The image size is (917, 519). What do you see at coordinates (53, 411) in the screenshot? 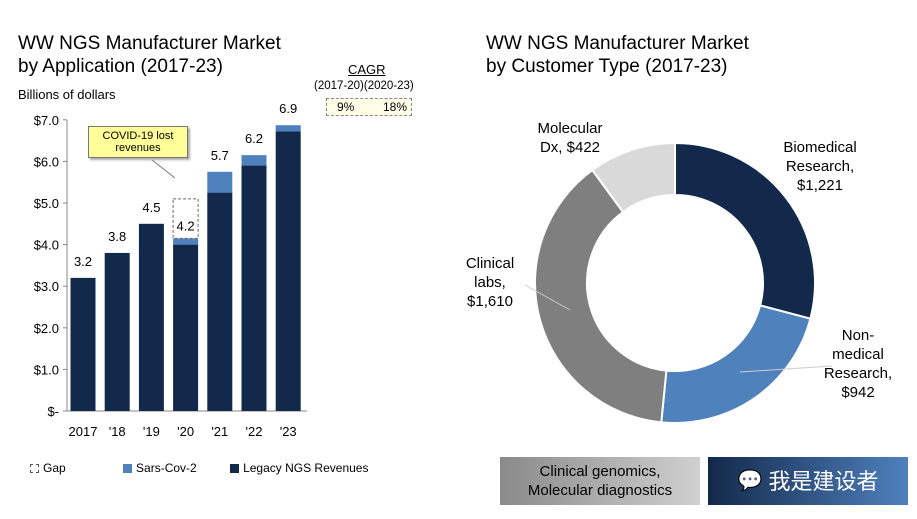
I see `y-tick-label: $-` at bounding box center [53, 411].